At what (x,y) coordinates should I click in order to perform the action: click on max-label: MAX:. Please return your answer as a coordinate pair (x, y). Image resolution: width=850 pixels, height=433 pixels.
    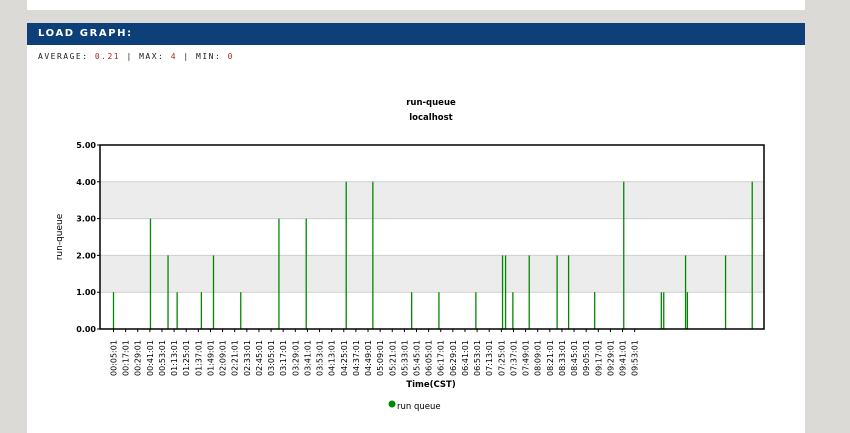
    Looking at the image, I should click on (152, 56).